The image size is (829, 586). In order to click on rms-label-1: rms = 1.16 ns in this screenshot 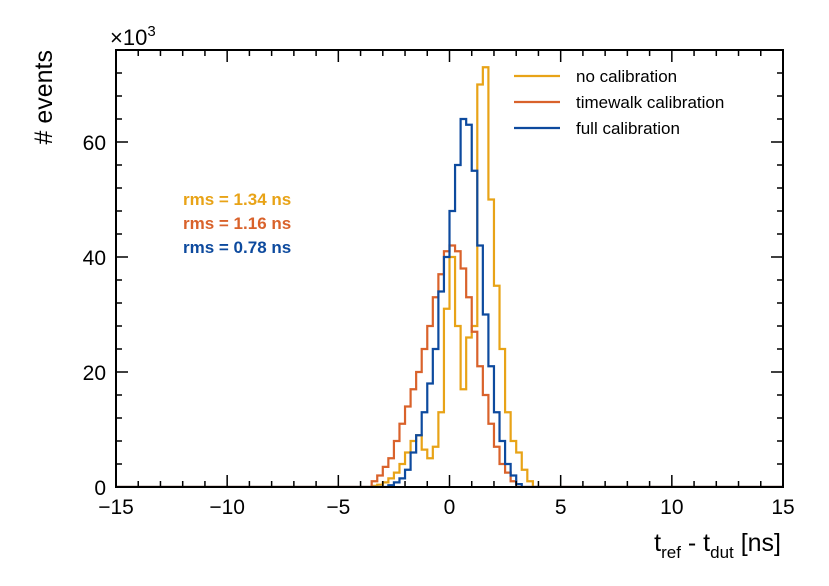, I will do `click(237, 223)`.